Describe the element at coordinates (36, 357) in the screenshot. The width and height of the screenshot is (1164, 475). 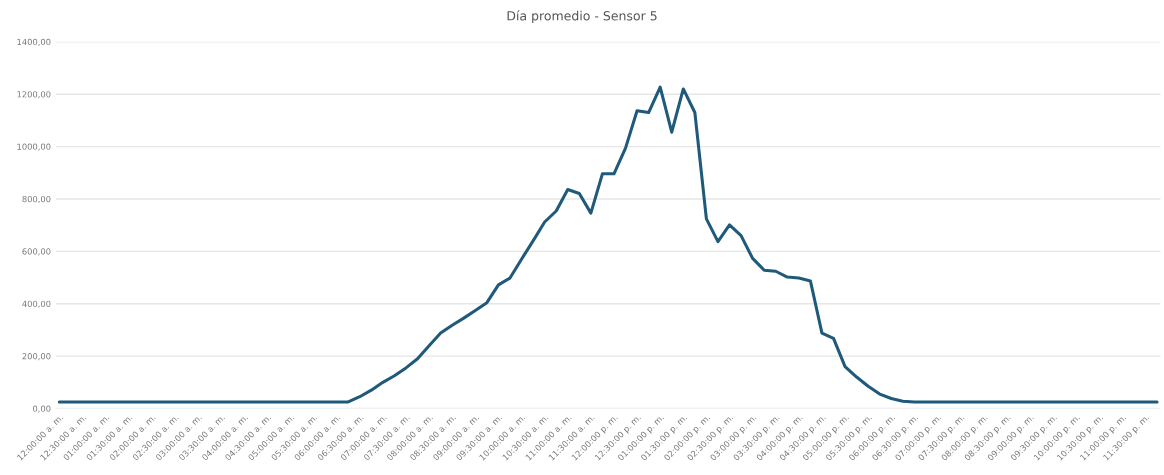
I see `y-tick-label: 200,00` at that location.